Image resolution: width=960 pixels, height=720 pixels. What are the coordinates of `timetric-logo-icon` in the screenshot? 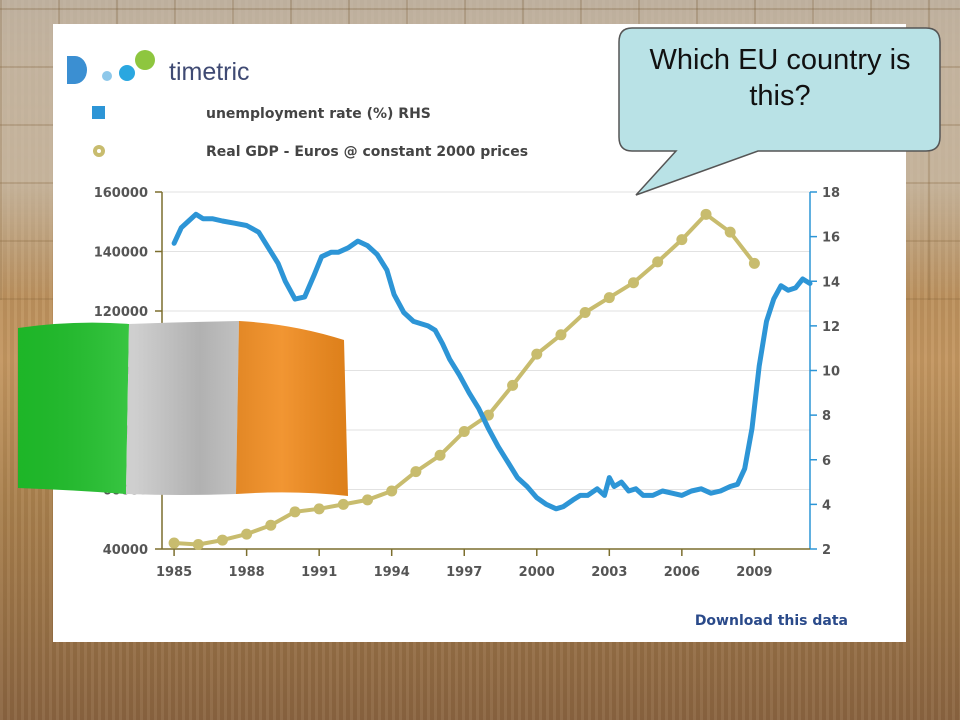 It's located at (111, 67).